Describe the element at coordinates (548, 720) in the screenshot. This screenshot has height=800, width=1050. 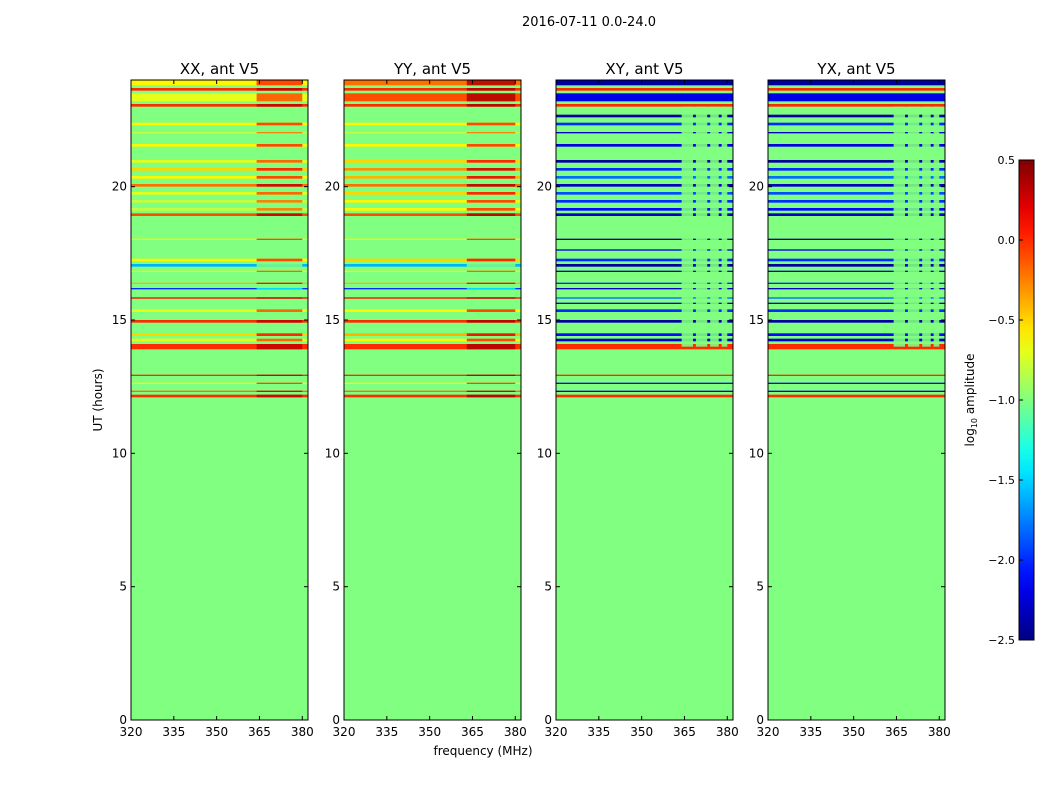
I see `y-tick-label: 0` at that location.